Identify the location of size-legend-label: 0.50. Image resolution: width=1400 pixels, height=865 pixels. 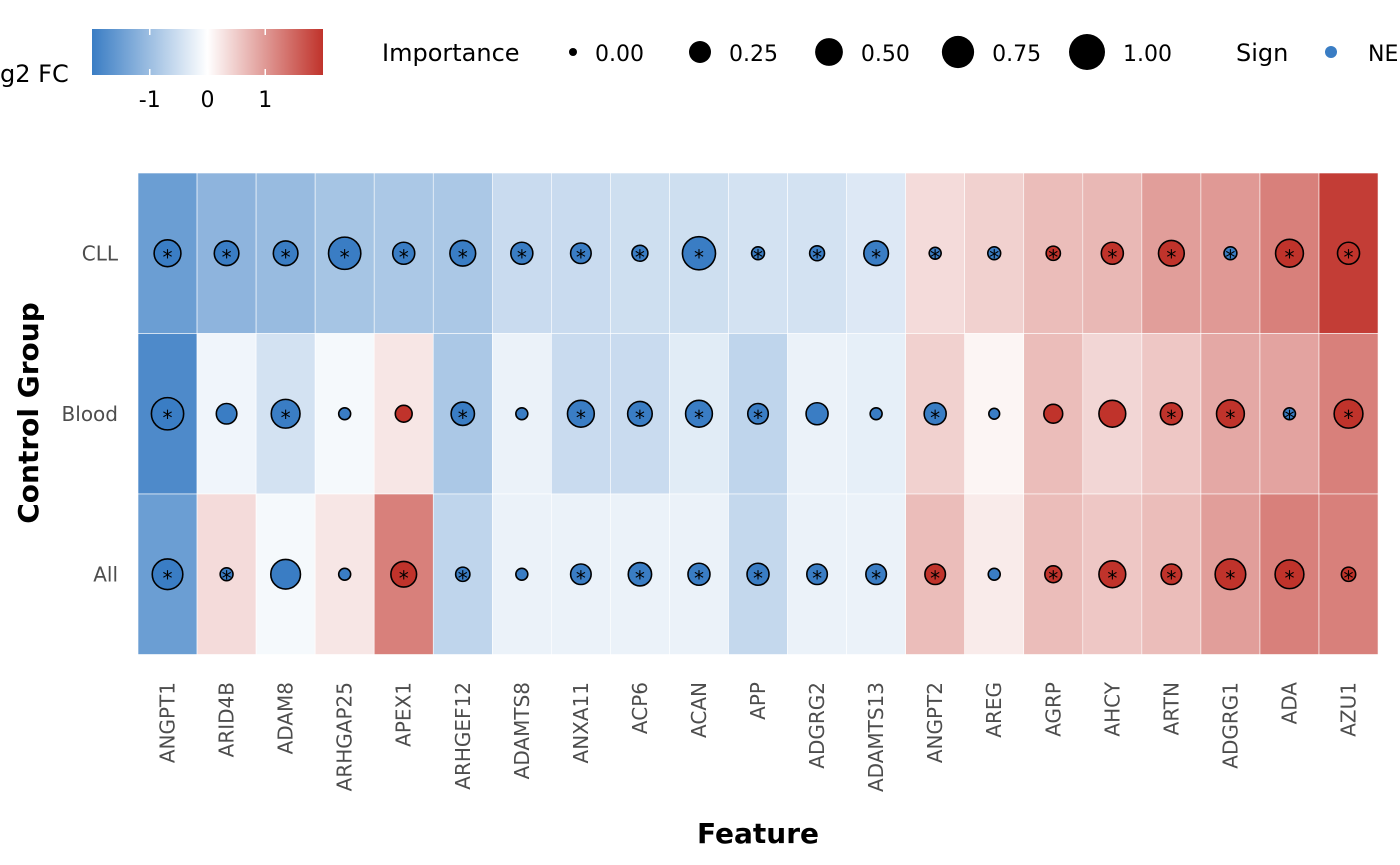
(885, 54).